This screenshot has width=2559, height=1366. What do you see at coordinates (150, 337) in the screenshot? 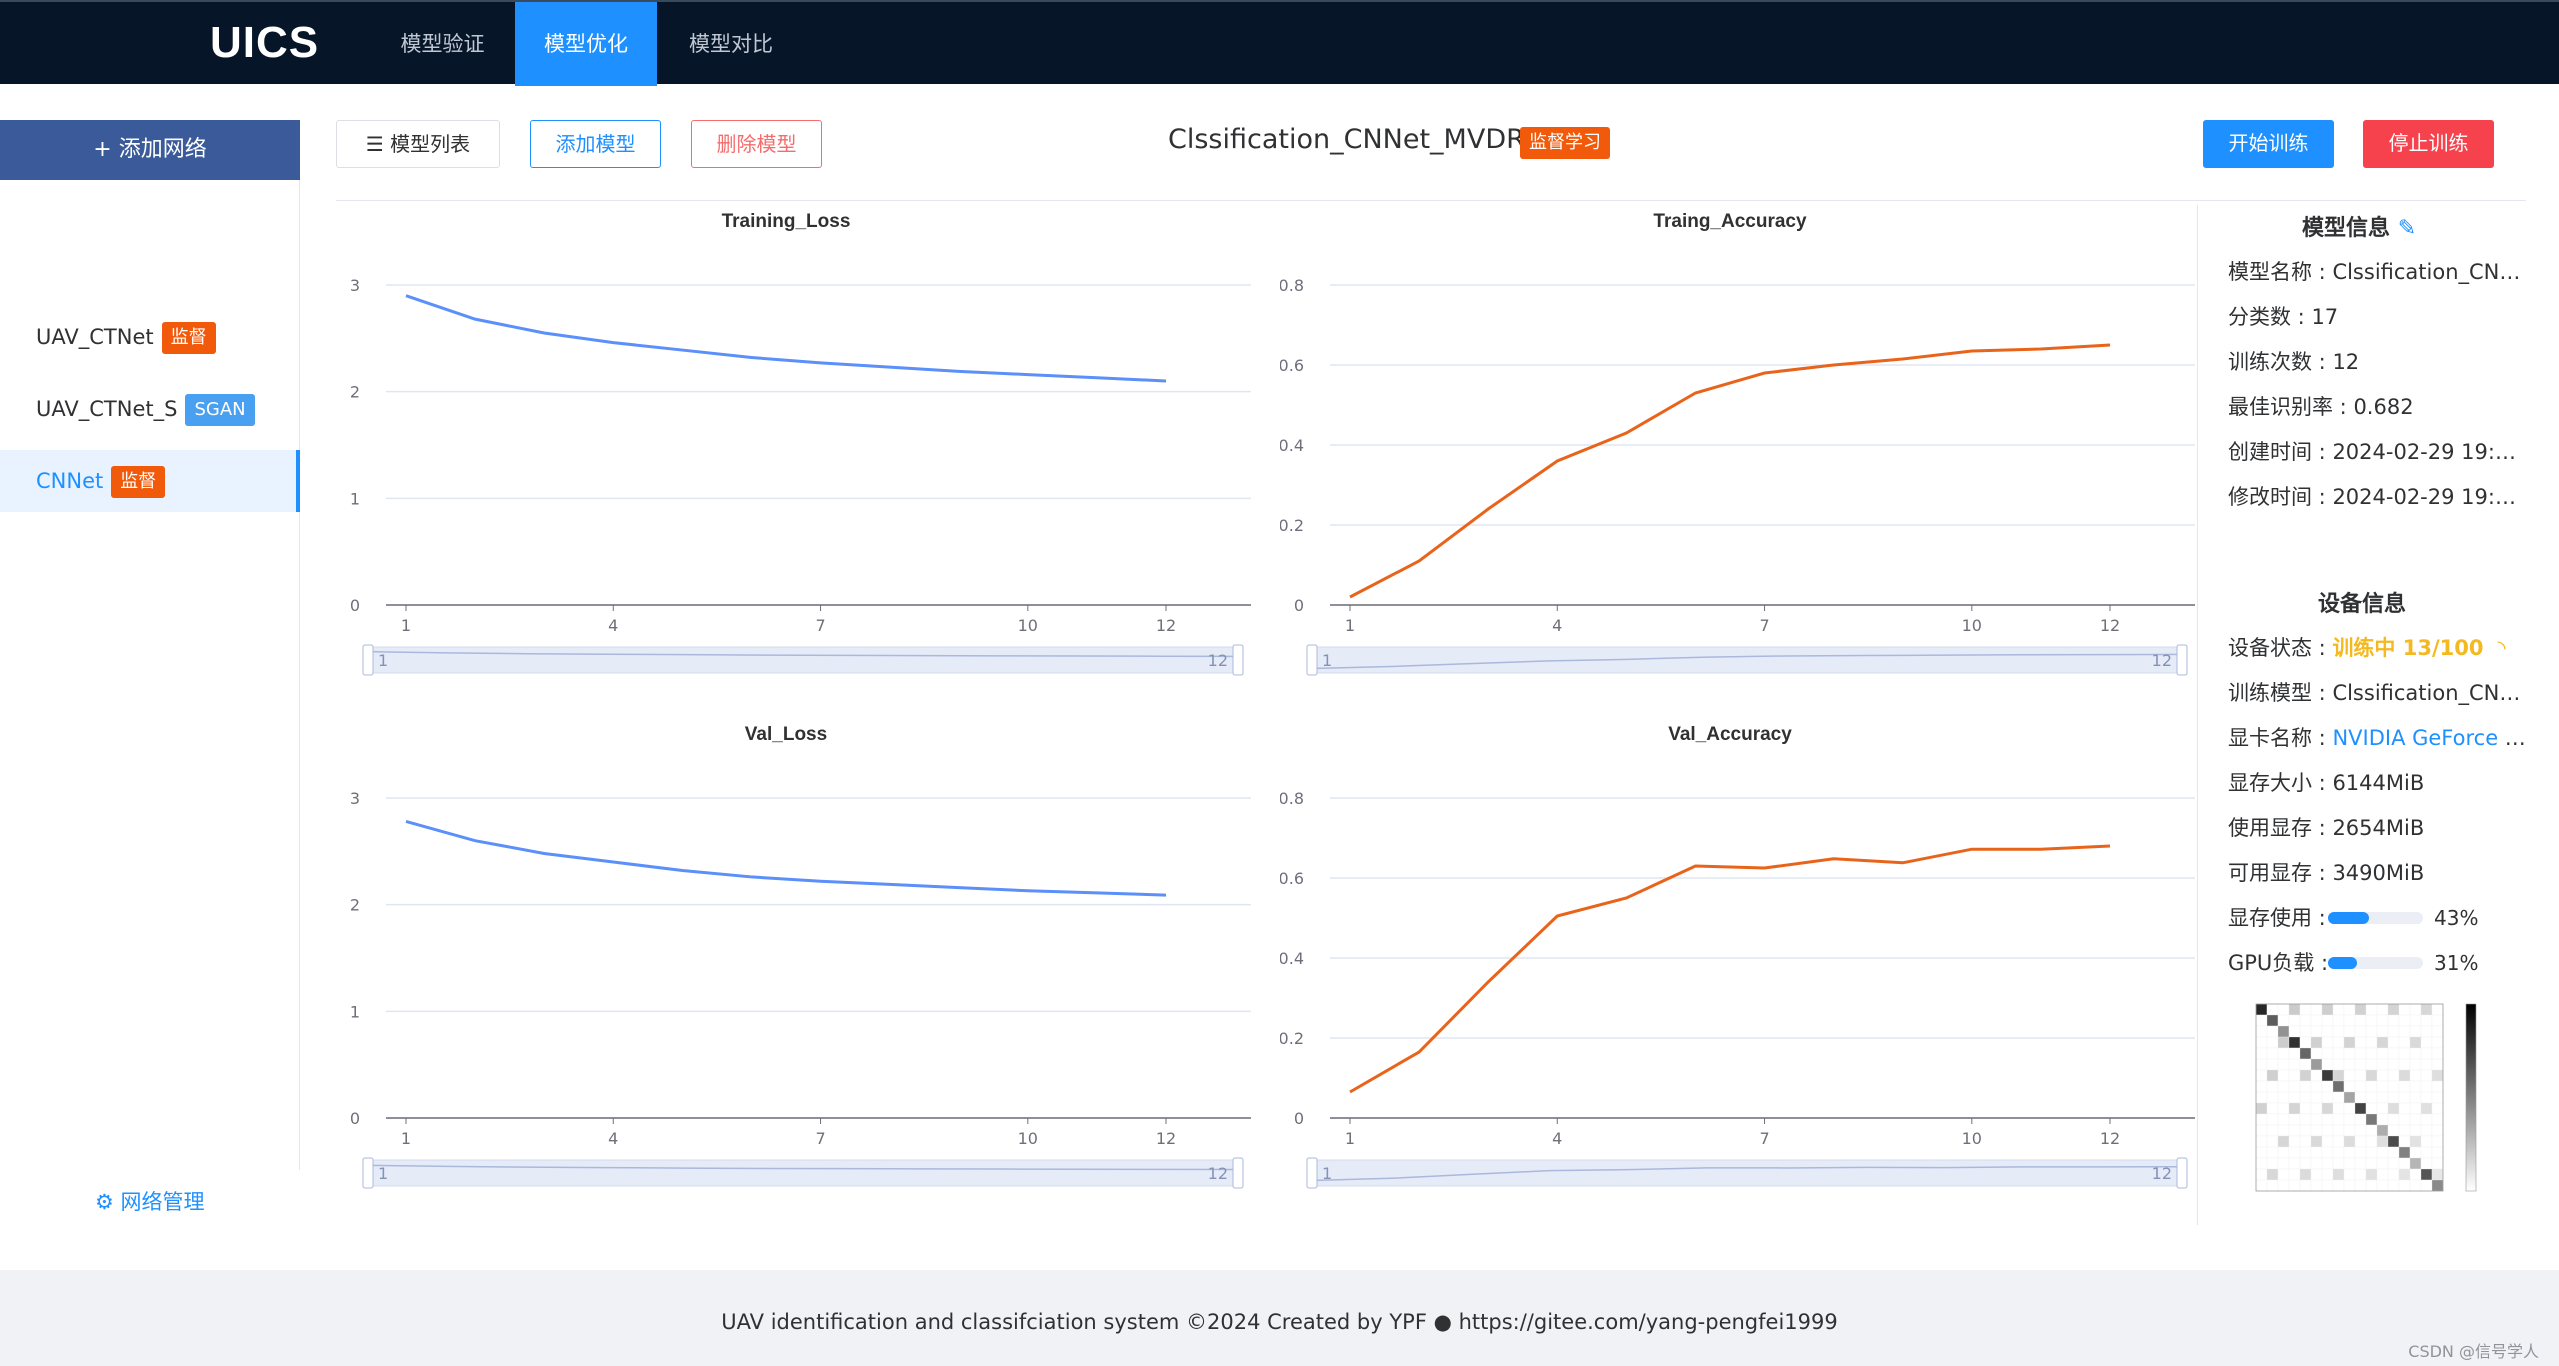
I see `network-item-uav-ctnet: UAV_CTNet 监督` at bounding box center [150, 337].